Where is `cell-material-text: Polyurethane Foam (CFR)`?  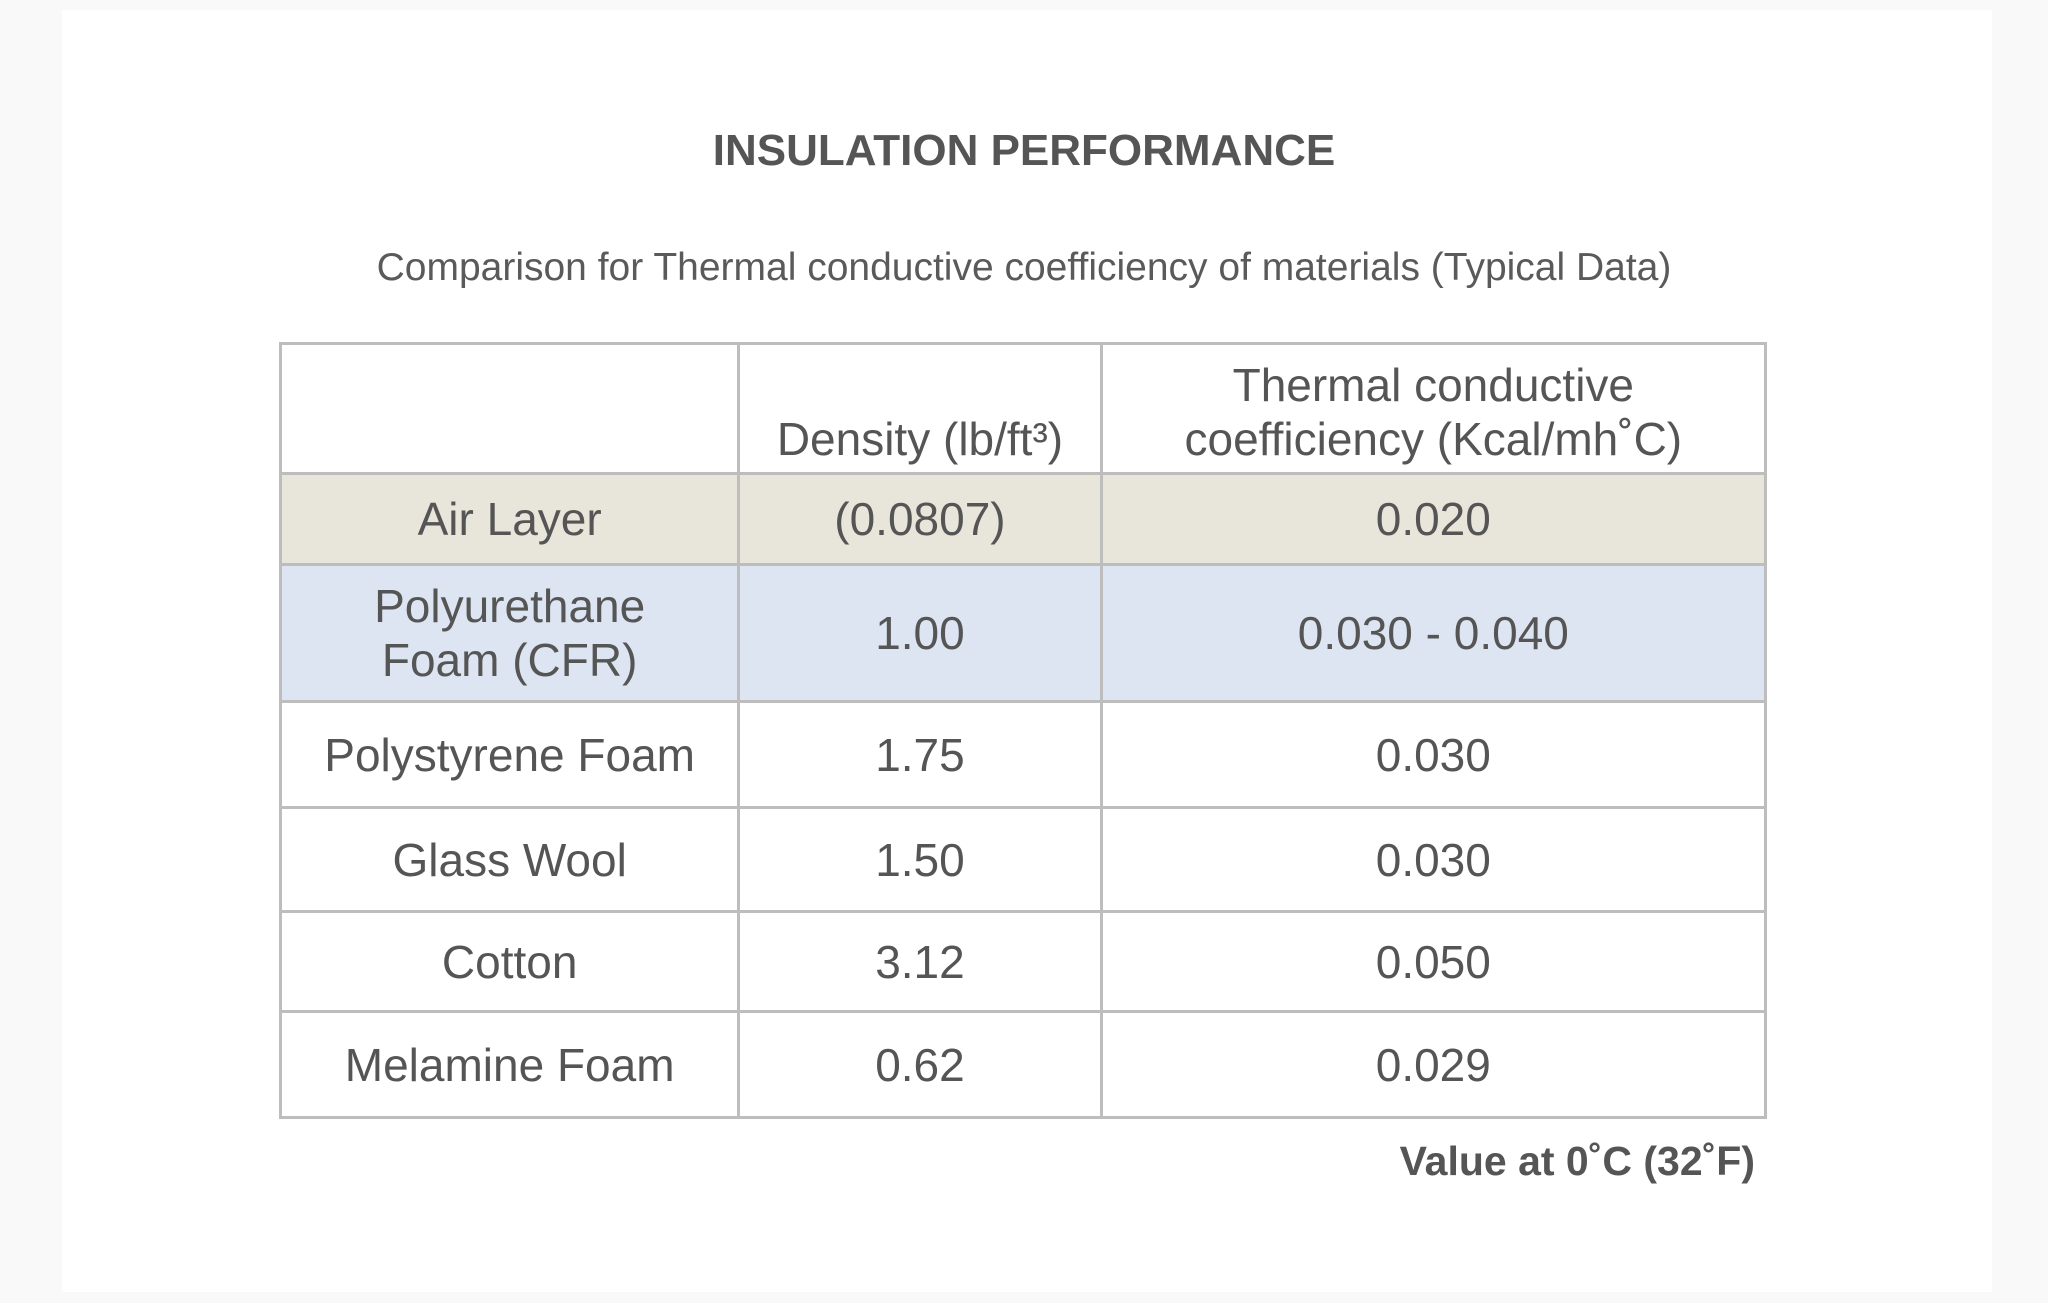 cell-material-text: Polyurethane Foam (CFR) is located at coordinates (510, 633).